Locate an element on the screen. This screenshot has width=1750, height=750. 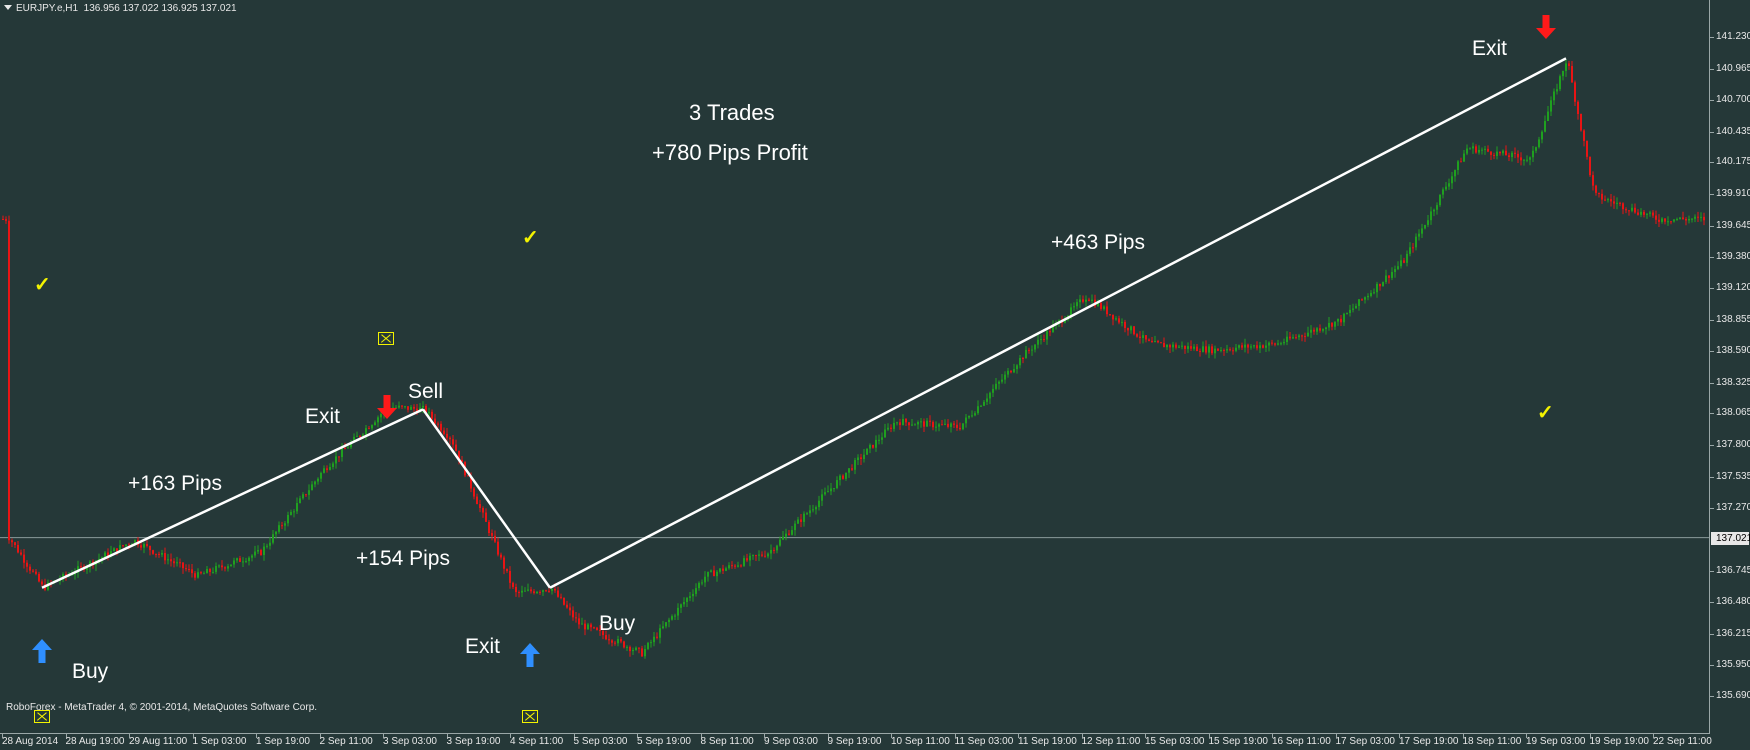
time-axis-label: 9 Sep 19:00 is located at coordinates (854, 741).